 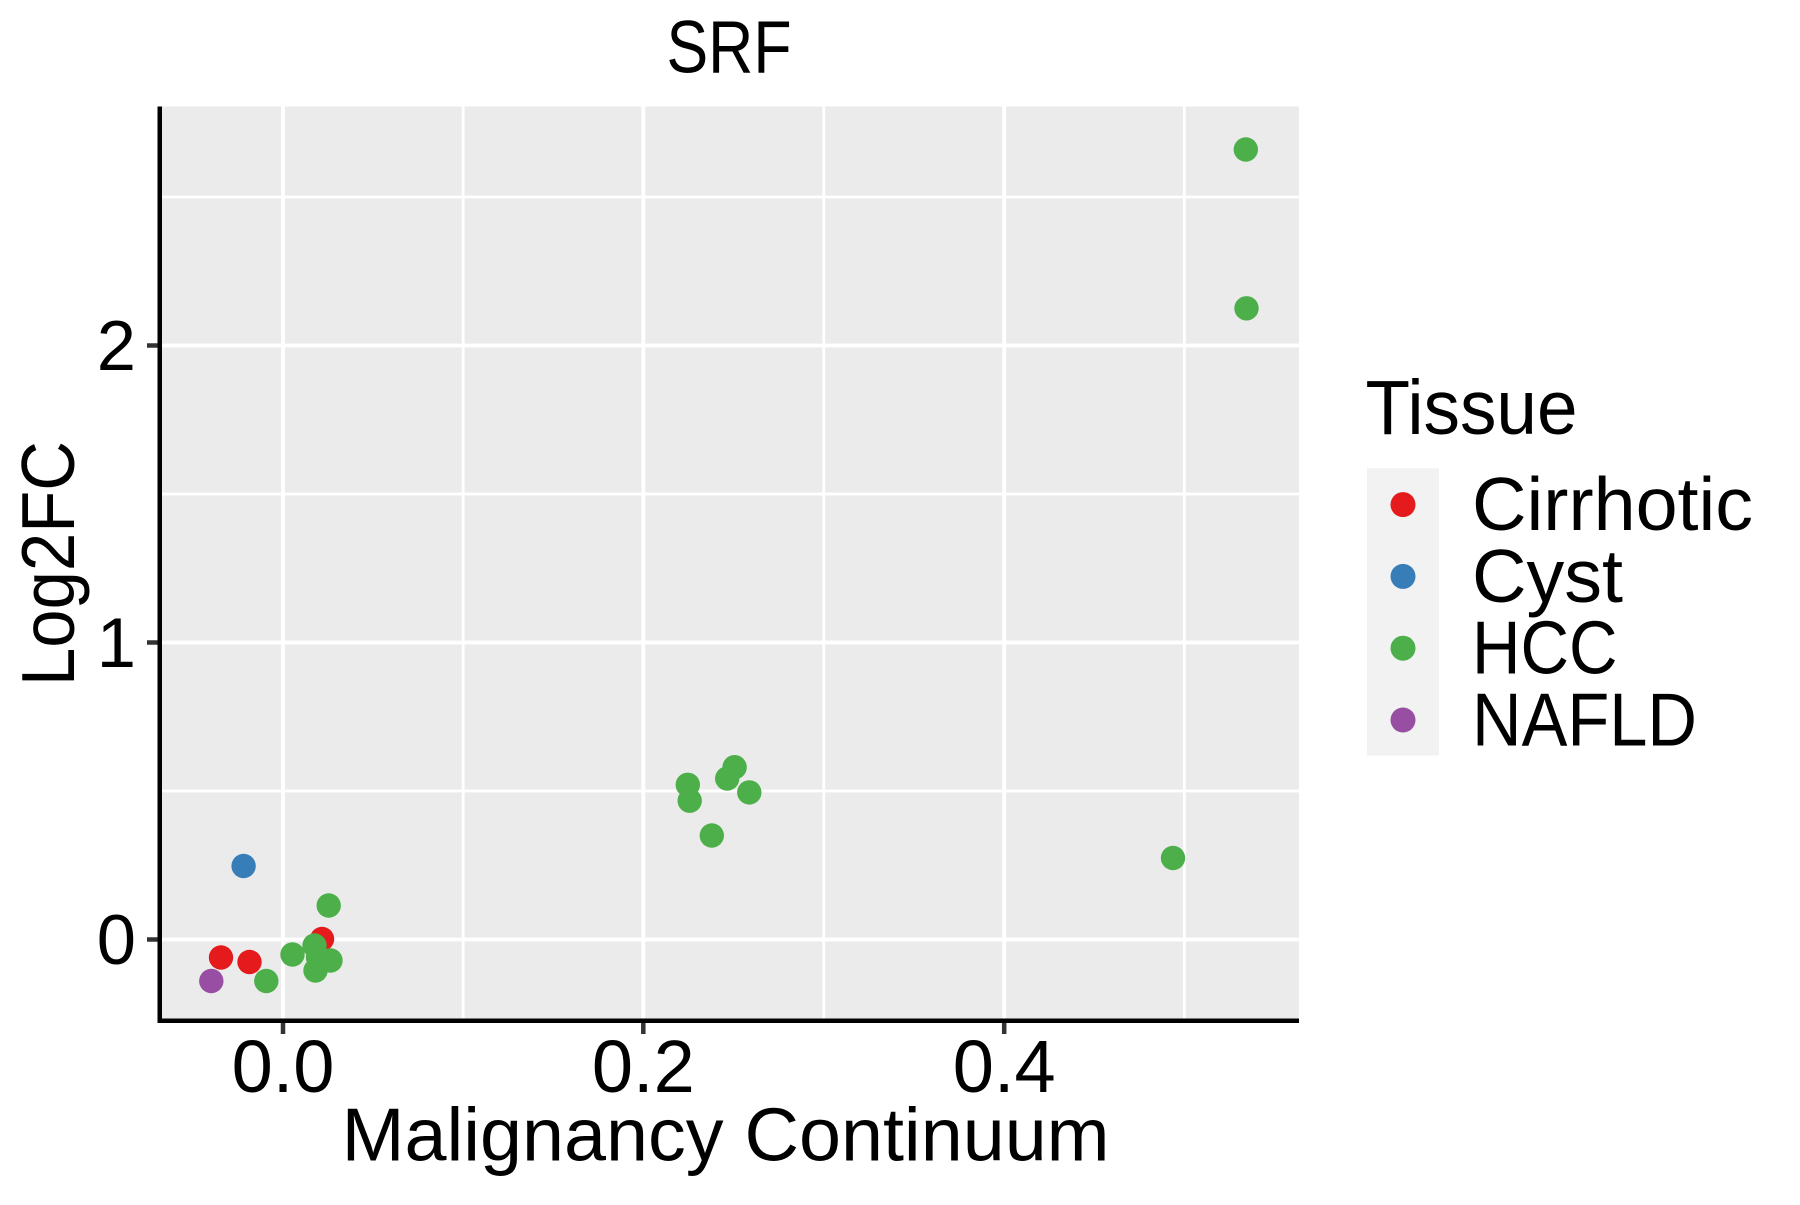 What do you see at coordinates (48, 563) in the screenshot?
I see `svg-text: Log2FC` at bounding box center [48, 563].